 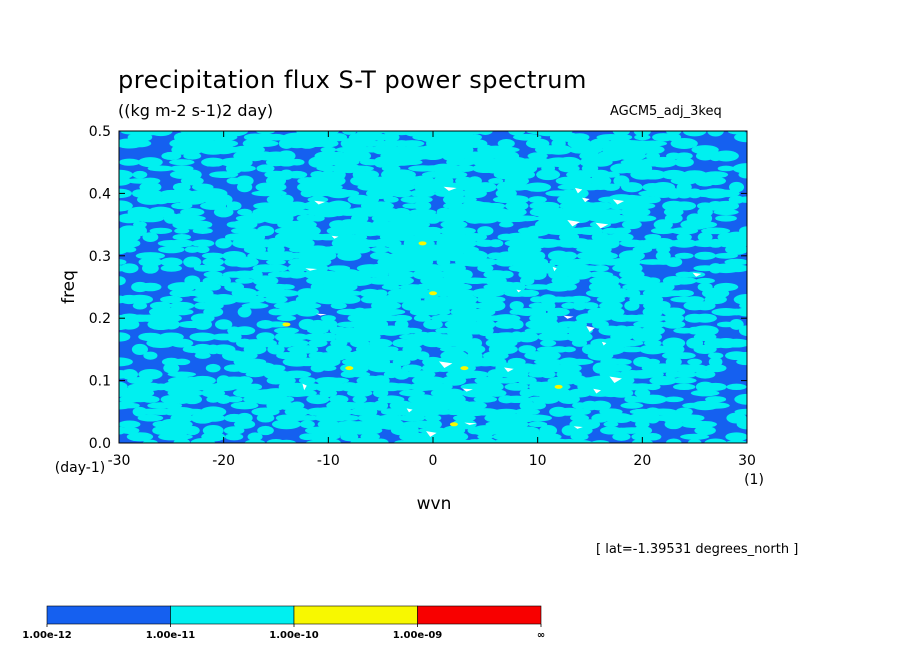 I want to click on y-tick-label: 0.3, so click(x=100, y=257).